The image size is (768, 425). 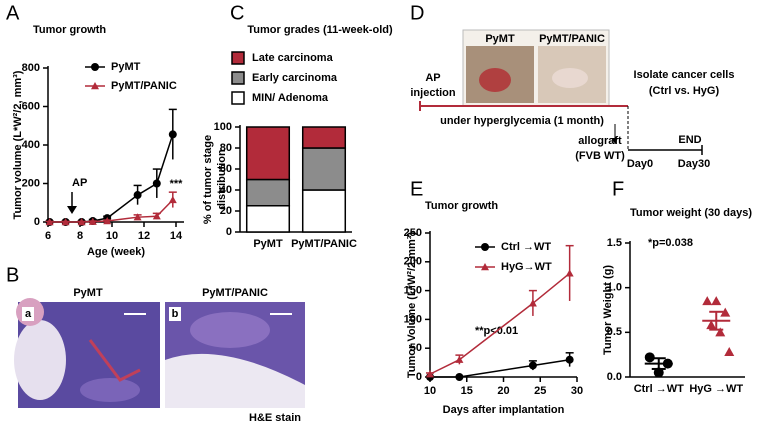 What do you see at coordinates (412, 305) in the screenshot?
I see `y-axis-label: Tumor Volume (L*W²/2,mm³)` at bounding box center [412, 305].